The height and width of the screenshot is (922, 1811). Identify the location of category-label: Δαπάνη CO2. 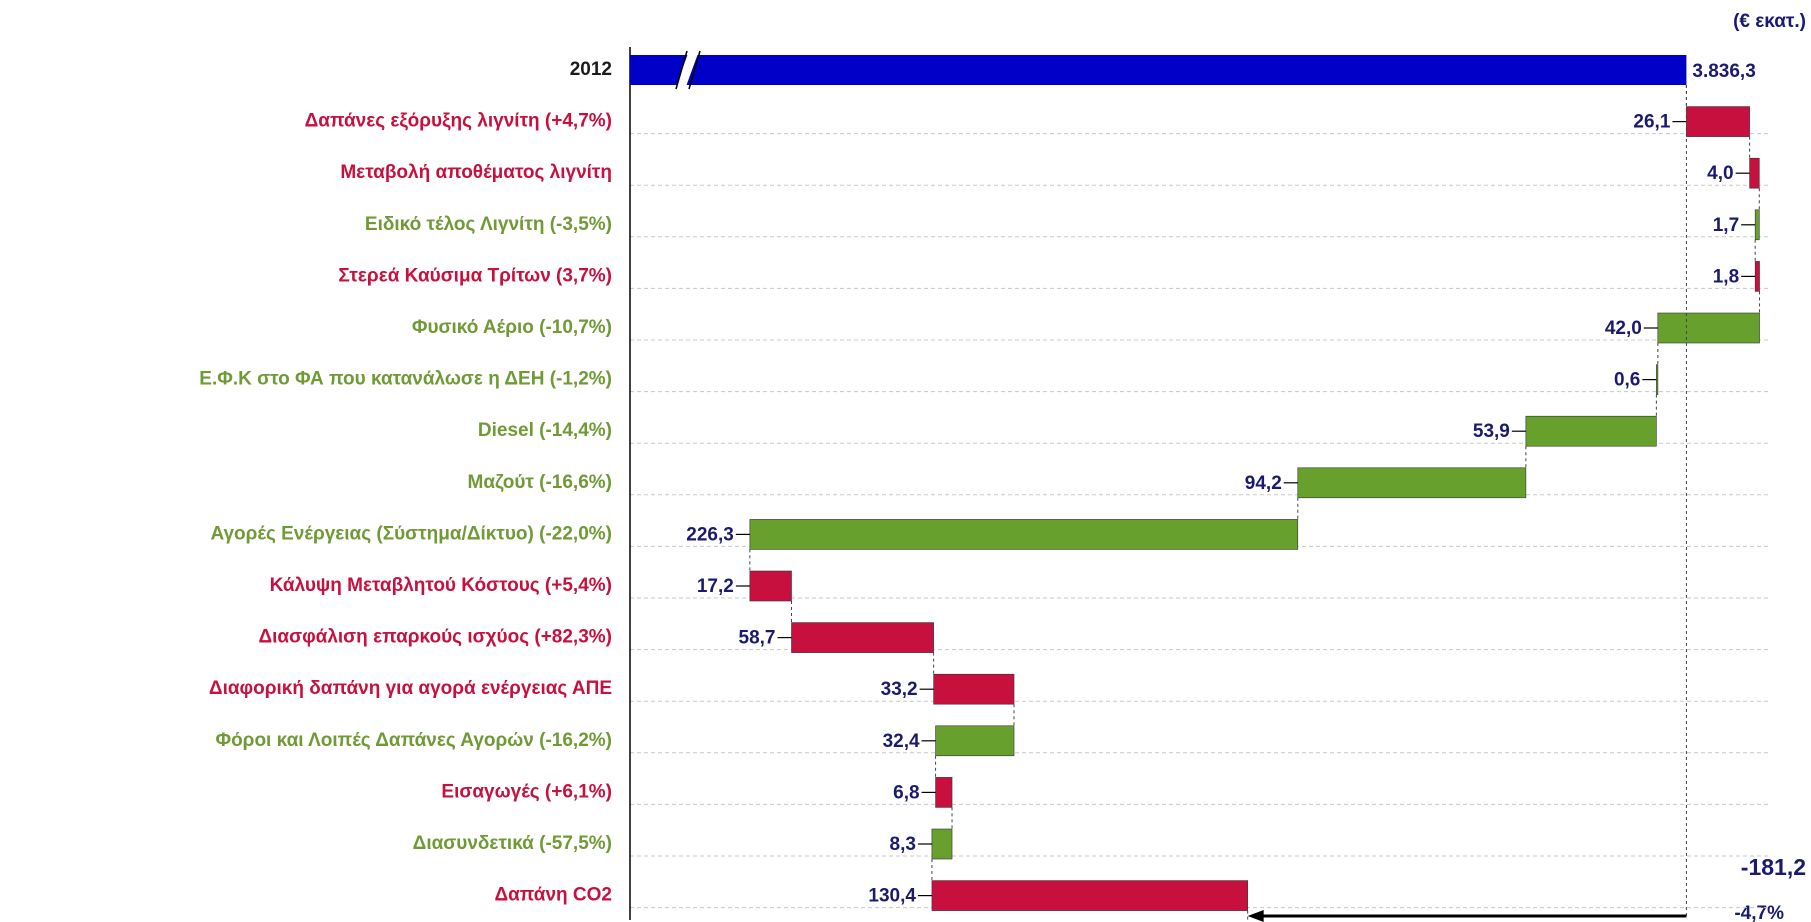
(553, 895).